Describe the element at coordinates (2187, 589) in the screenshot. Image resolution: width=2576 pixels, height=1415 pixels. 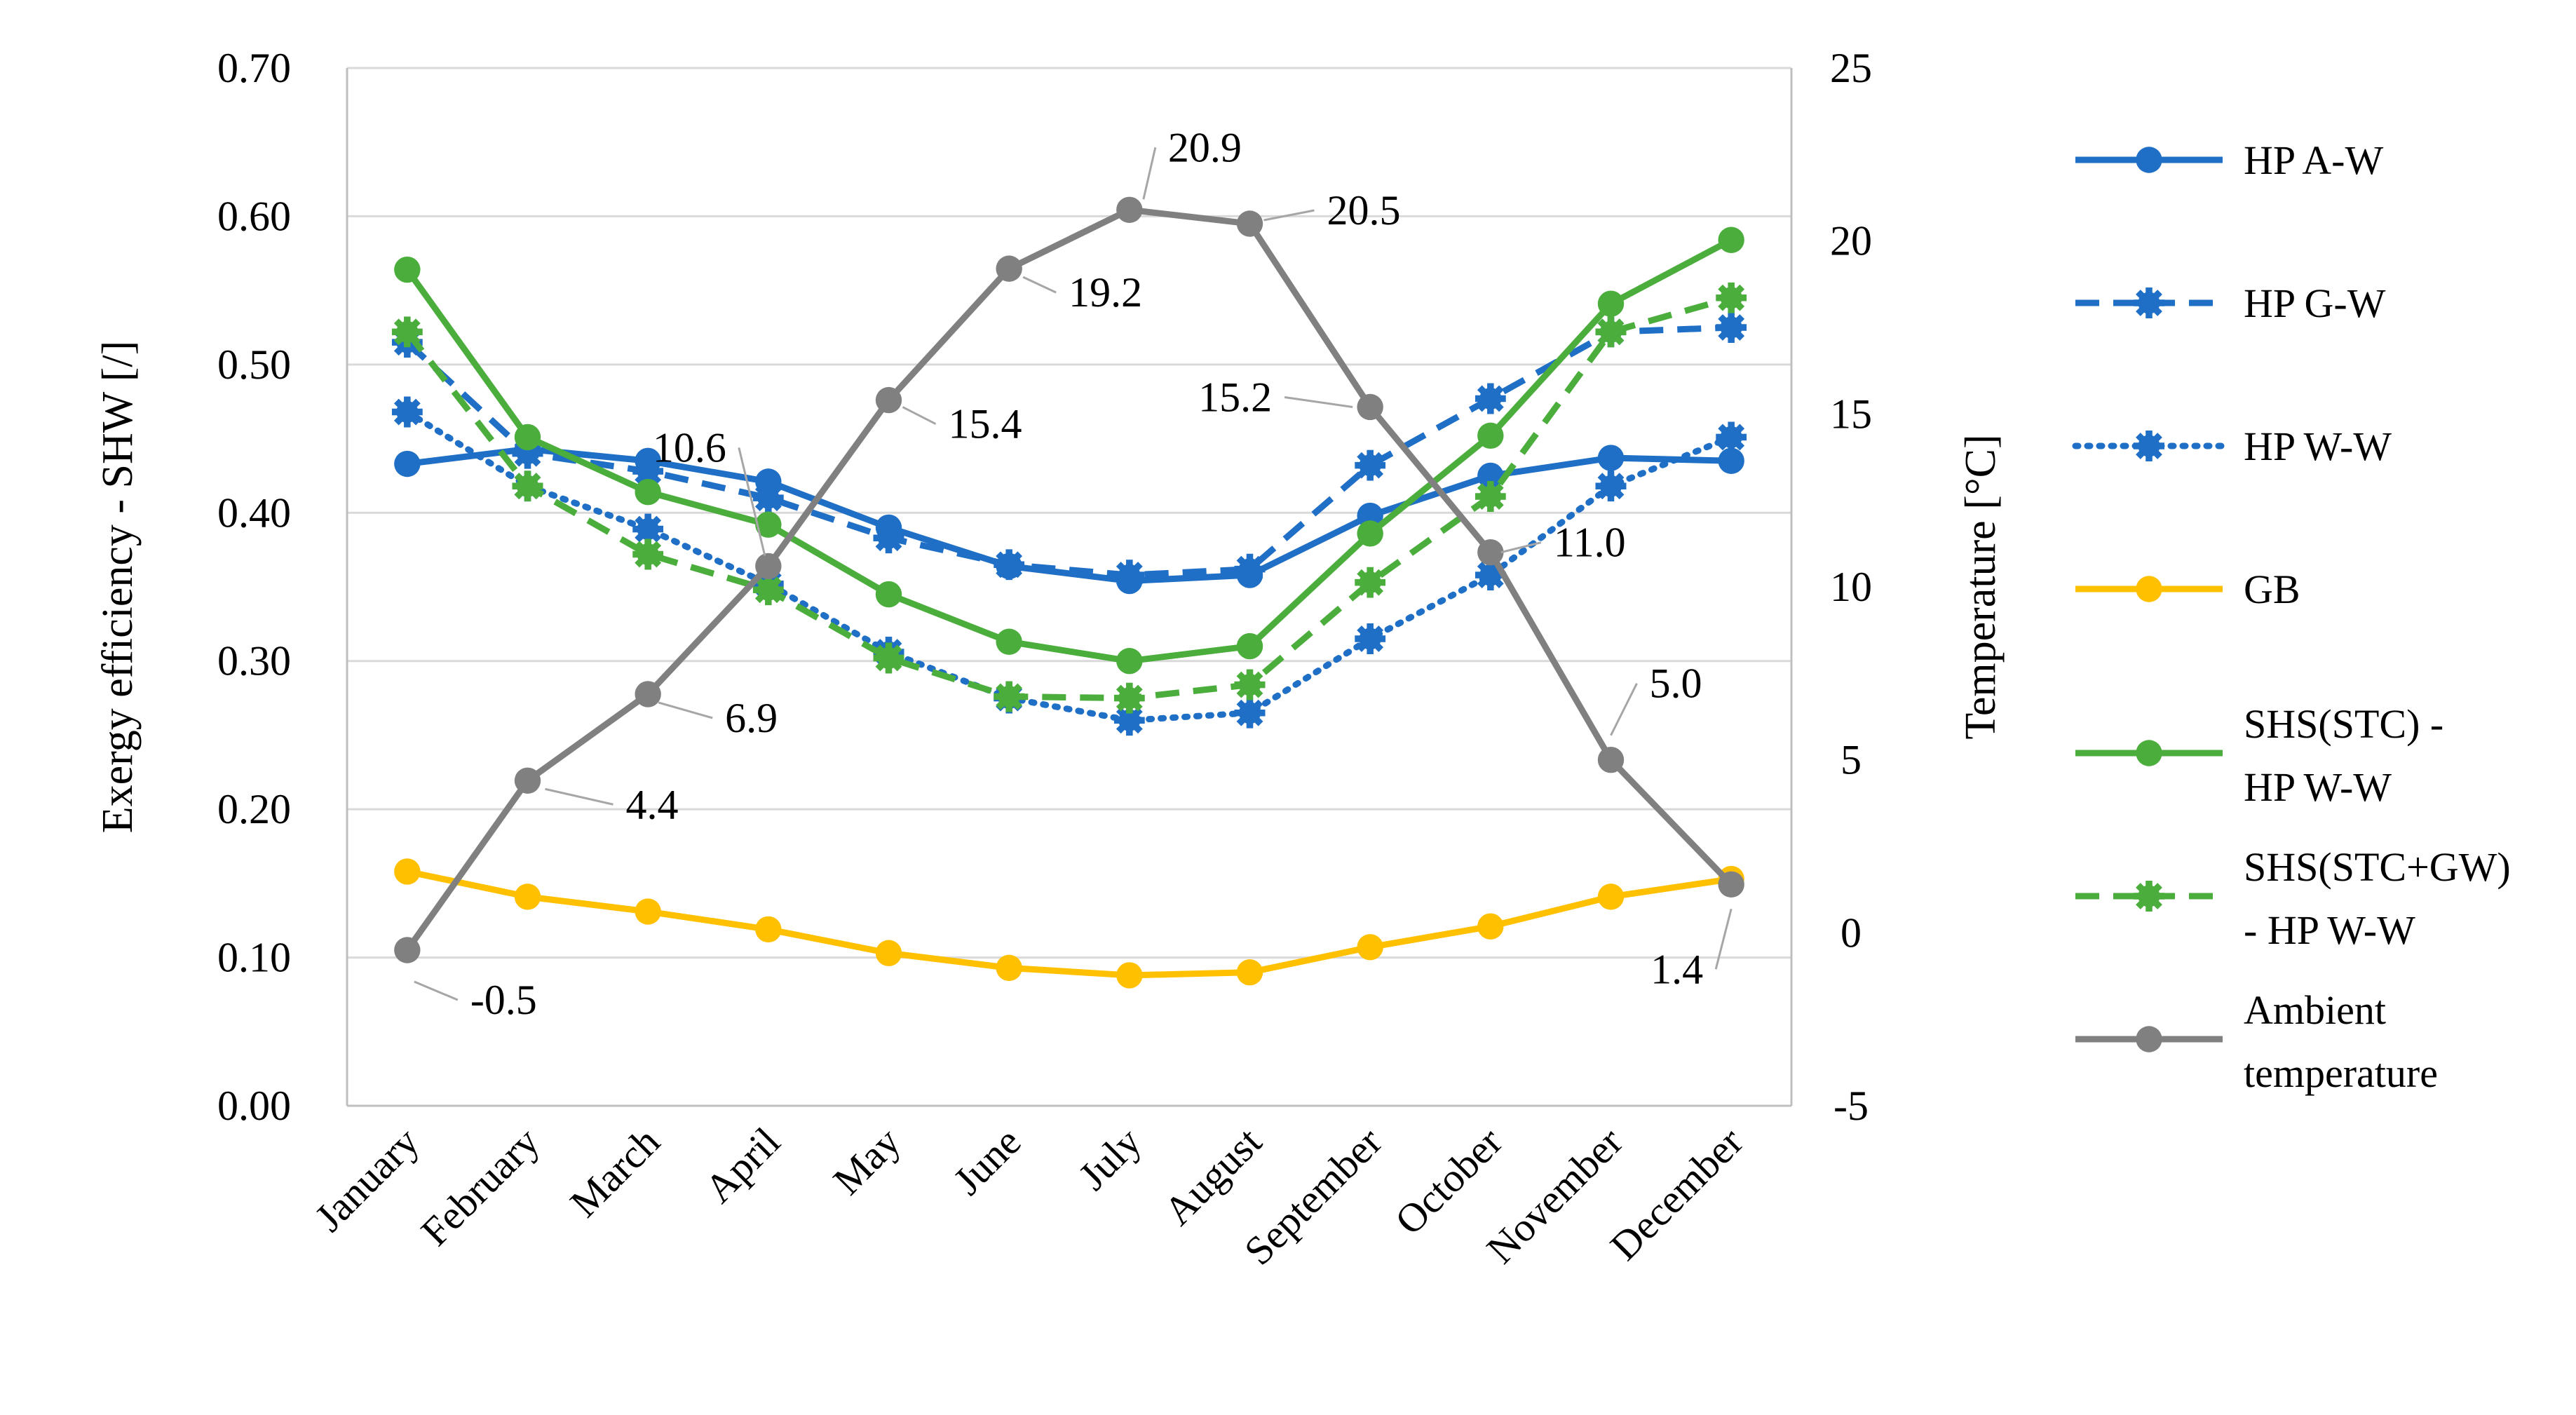
I see `legend-item: GB` at that location.